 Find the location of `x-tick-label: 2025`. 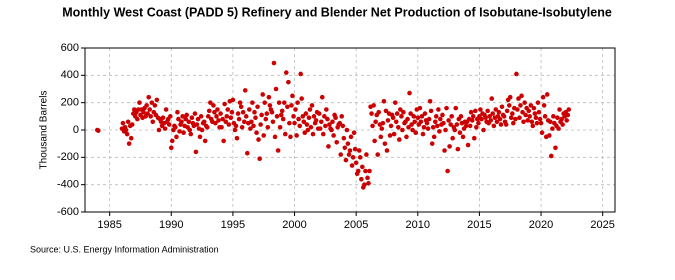

x-tick-label: 2025 is located at coordinates (602, 225).